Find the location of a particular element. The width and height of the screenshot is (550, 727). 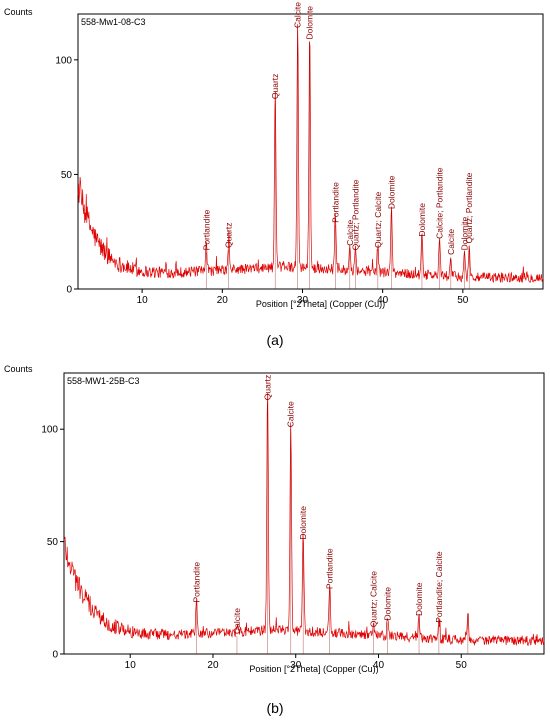

panel-letter: (a) is located at coordinates (274, 340).